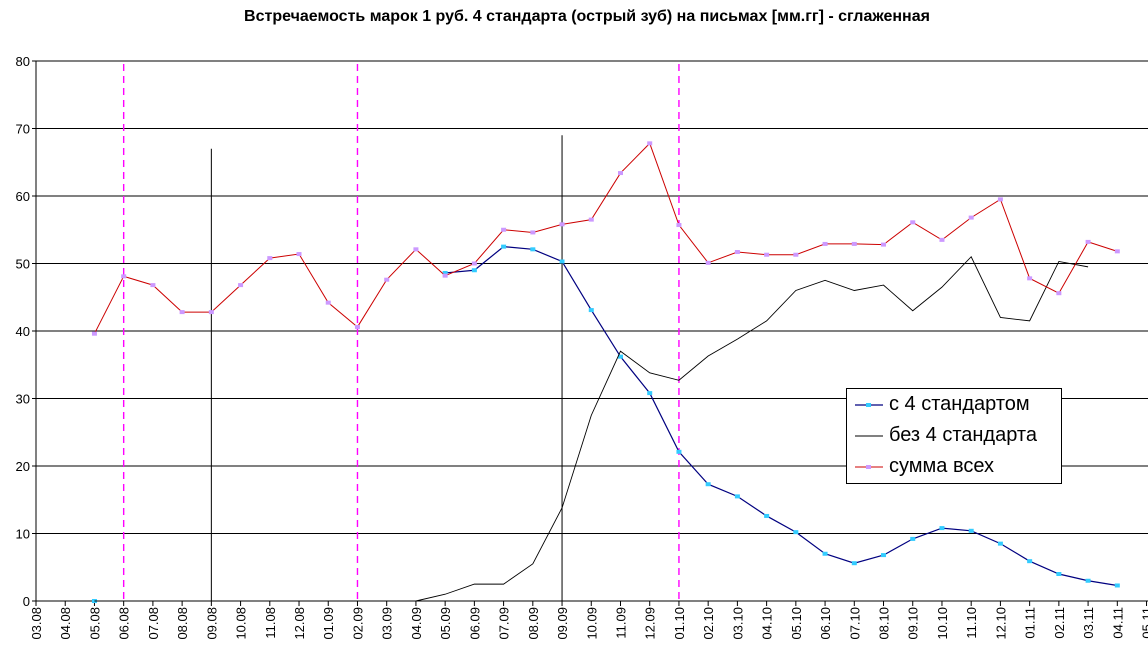  Describe the element at coordinates (1144, 623) in the screenshot. I see `x-tick-label-05.11: 05.11` at that location.